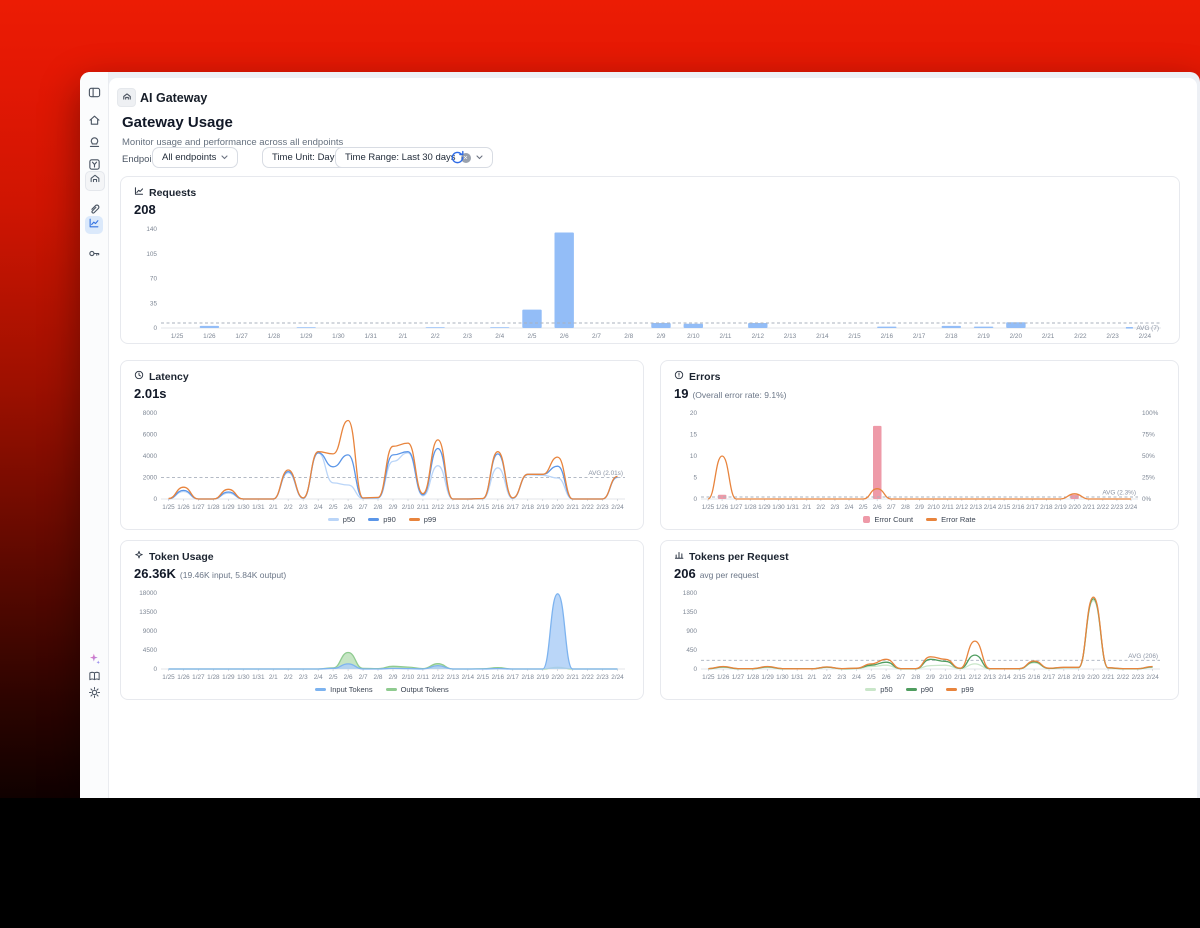 The height and width of the screenshot is (928, 1200). I want to click on clock-icon, so click(139, 376).